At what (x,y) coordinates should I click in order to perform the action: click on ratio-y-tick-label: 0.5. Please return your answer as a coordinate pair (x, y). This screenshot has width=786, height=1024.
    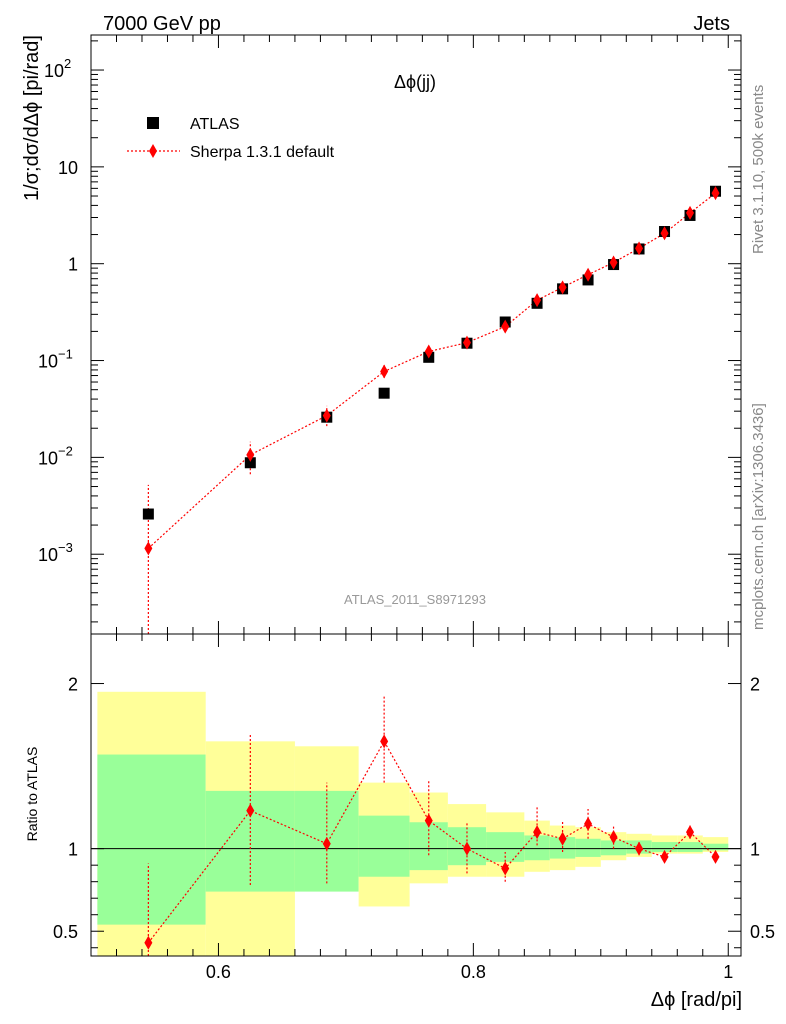
    Looking at the image, I should click on (65, 932).